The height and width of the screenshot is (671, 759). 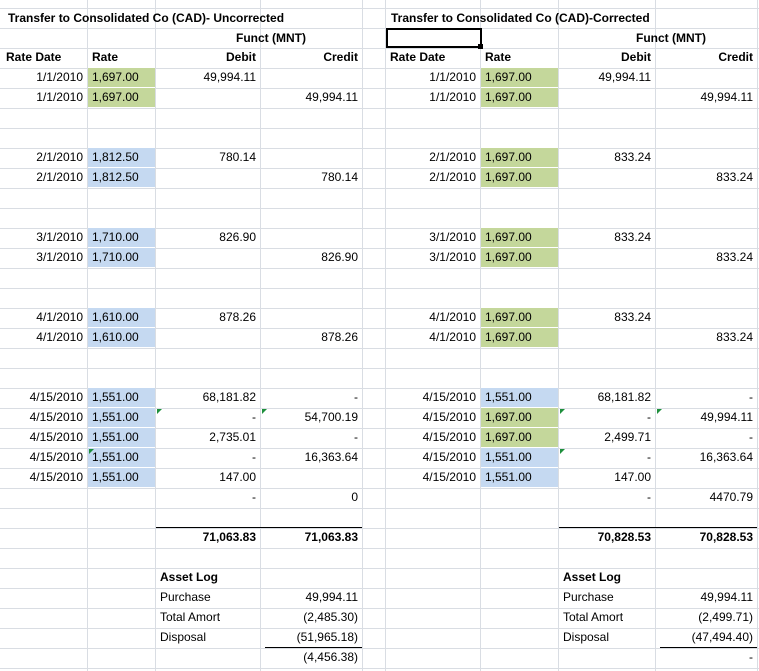 I want to click on left-debit-cell: 2,735.01, so click(x=232, y=437).